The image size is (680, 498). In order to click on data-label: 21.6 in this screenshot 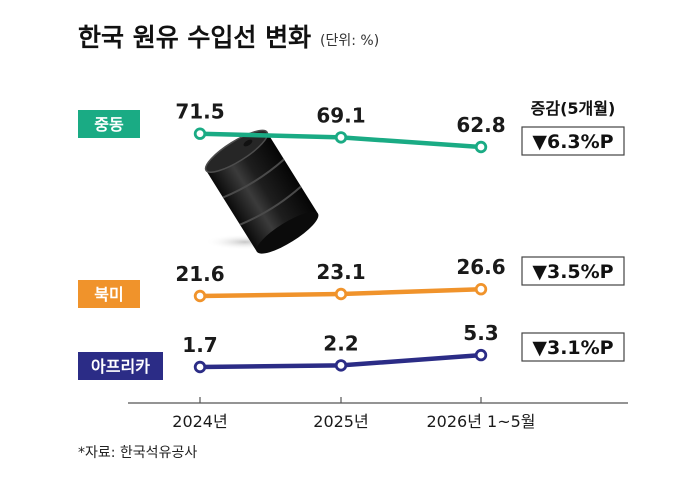, I will do `click(199, 274)`.